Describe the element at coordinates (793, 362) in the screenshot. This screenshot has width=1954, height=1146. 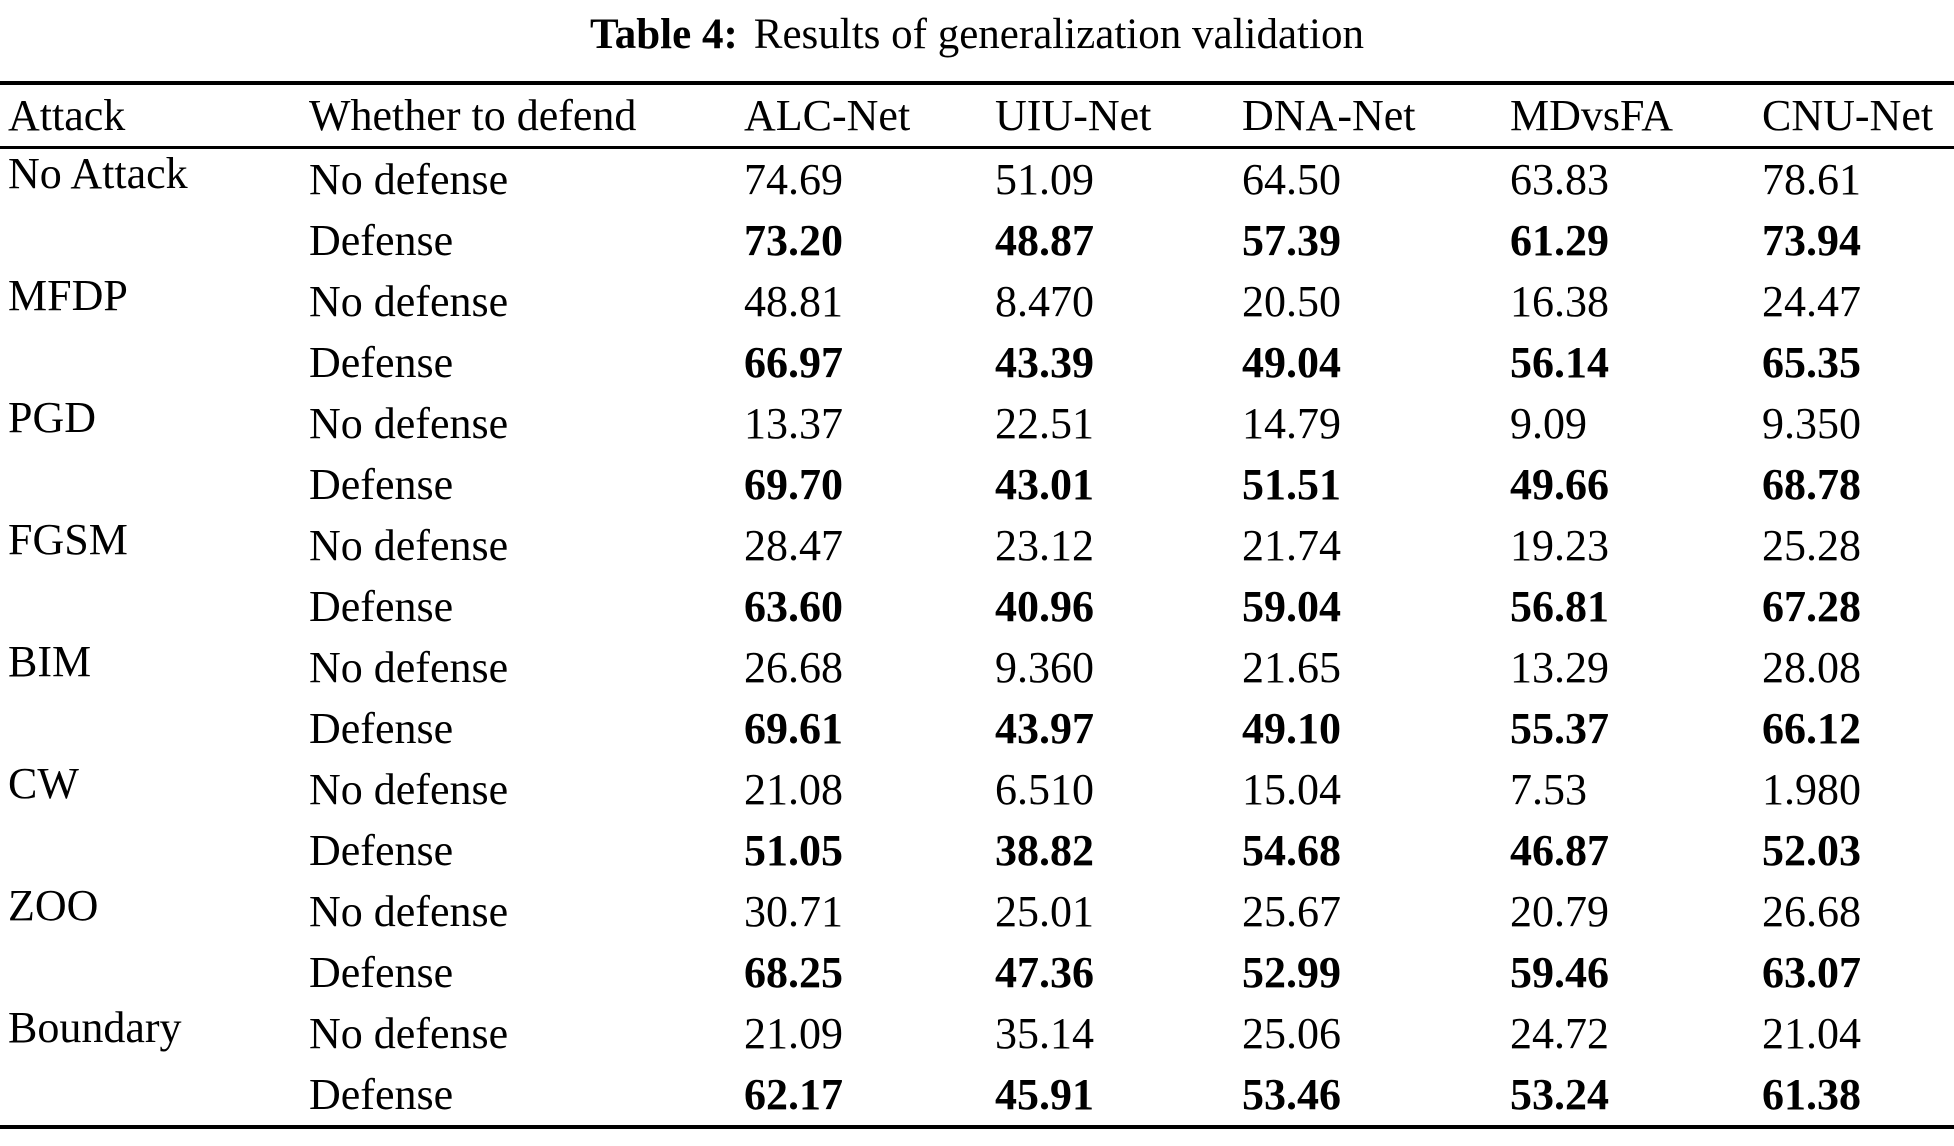
I see `cell-value: 66.97` at that location.